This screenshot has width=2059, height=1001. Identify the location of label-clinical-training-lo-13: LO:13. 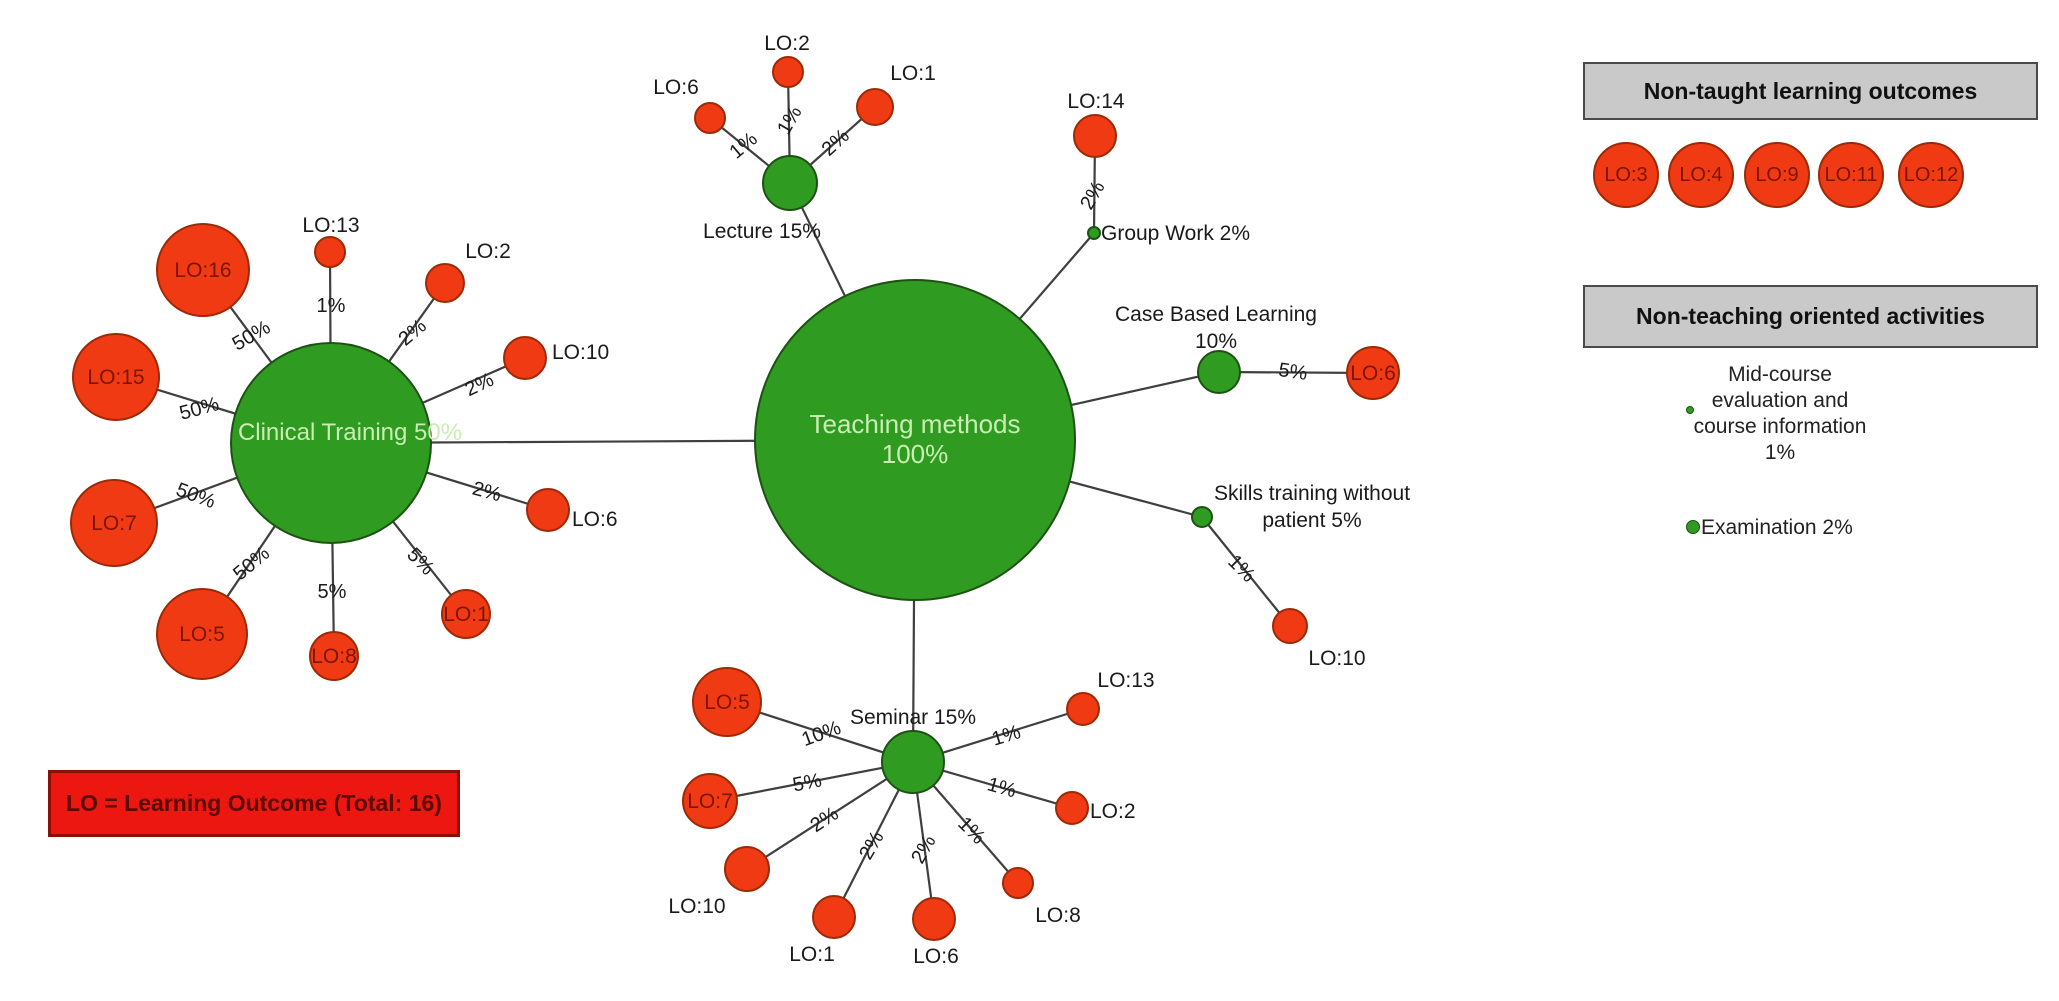
(330, 225).